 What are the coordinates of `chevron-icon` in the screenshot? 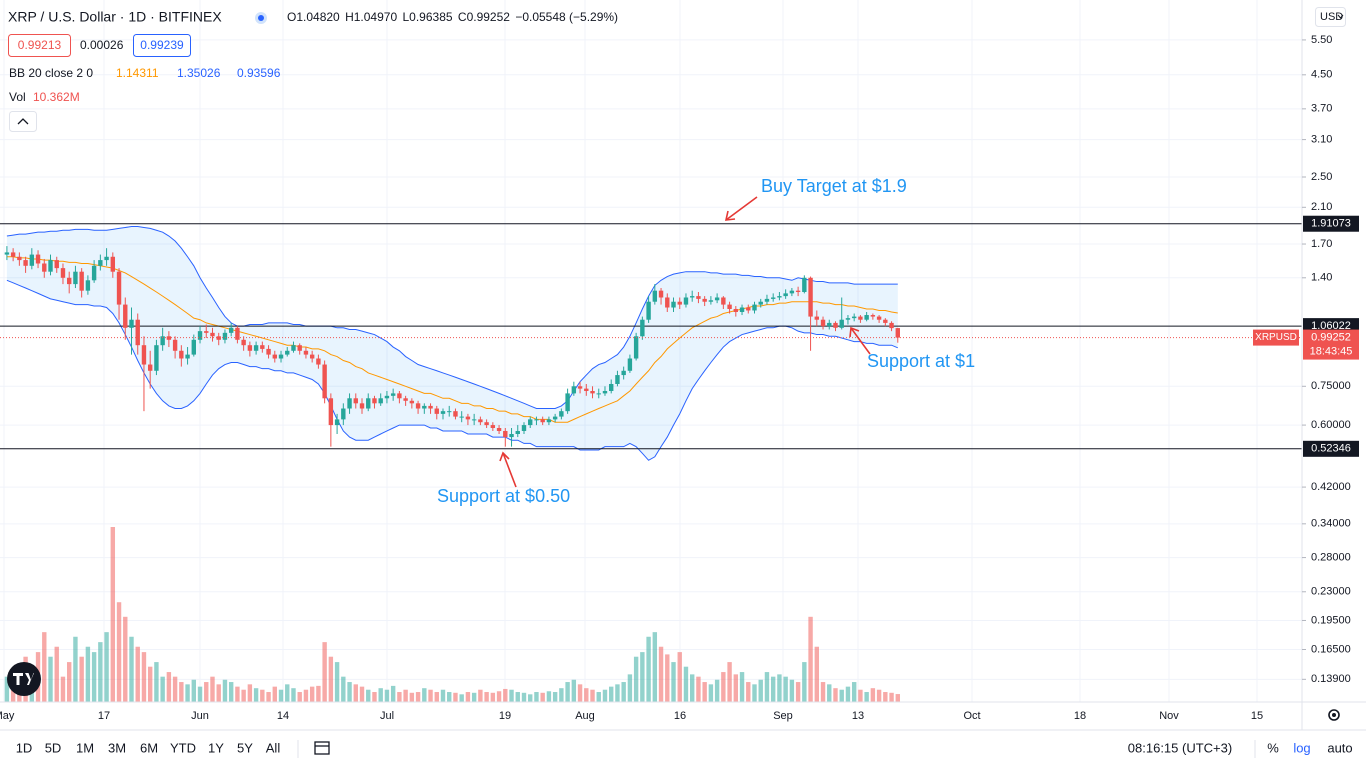 It's located at (23, 121).